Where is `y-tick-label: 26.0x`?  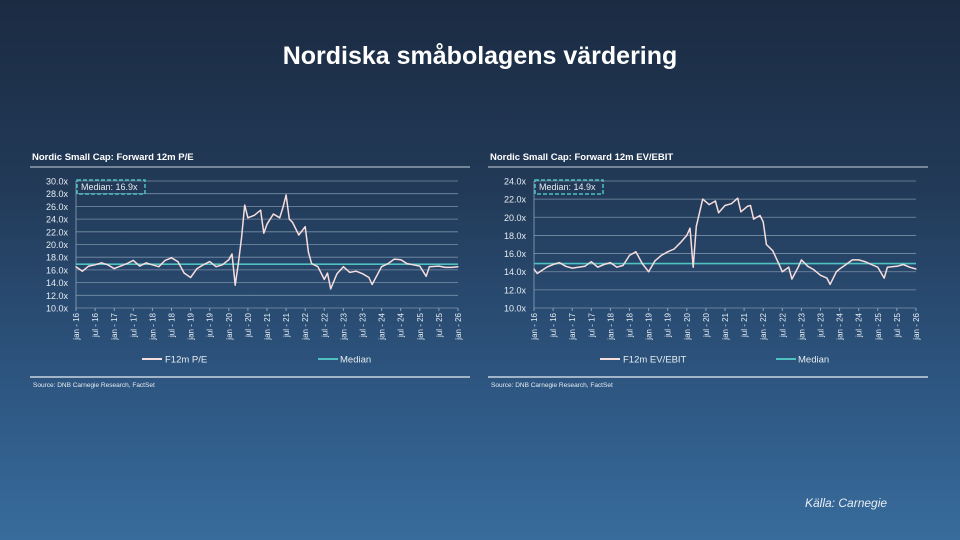
y-tick-label: 26.0x is located at coordinates (57, 207).